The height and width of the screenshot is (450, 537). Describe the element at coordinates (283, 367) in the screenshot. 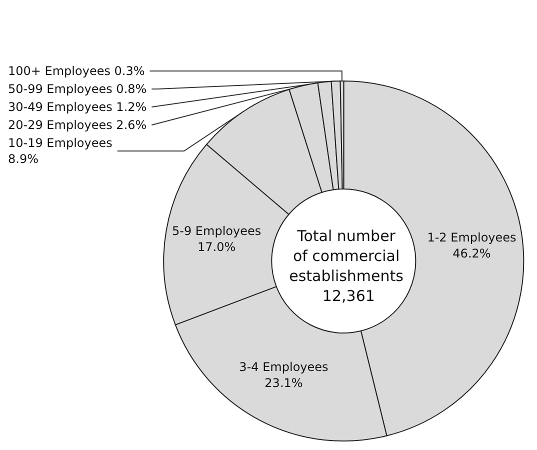

I see `slice-label: 3-4 Employees` at that location.